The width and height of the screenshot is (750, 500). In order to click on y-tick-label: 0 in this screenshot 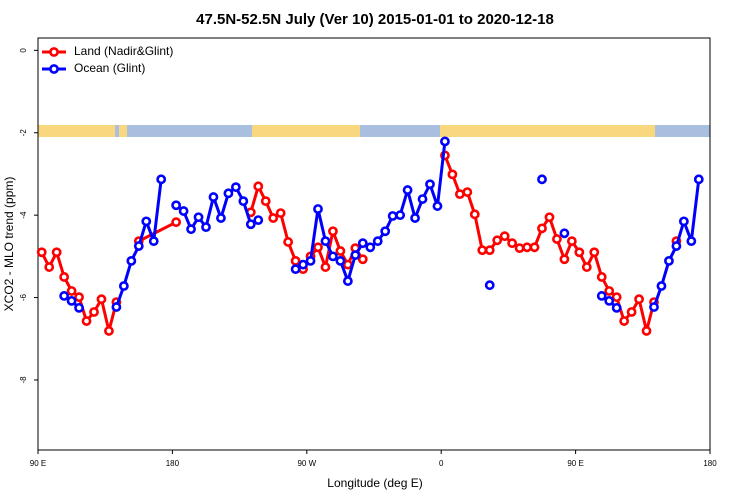, I will do `click(23, 50)`.